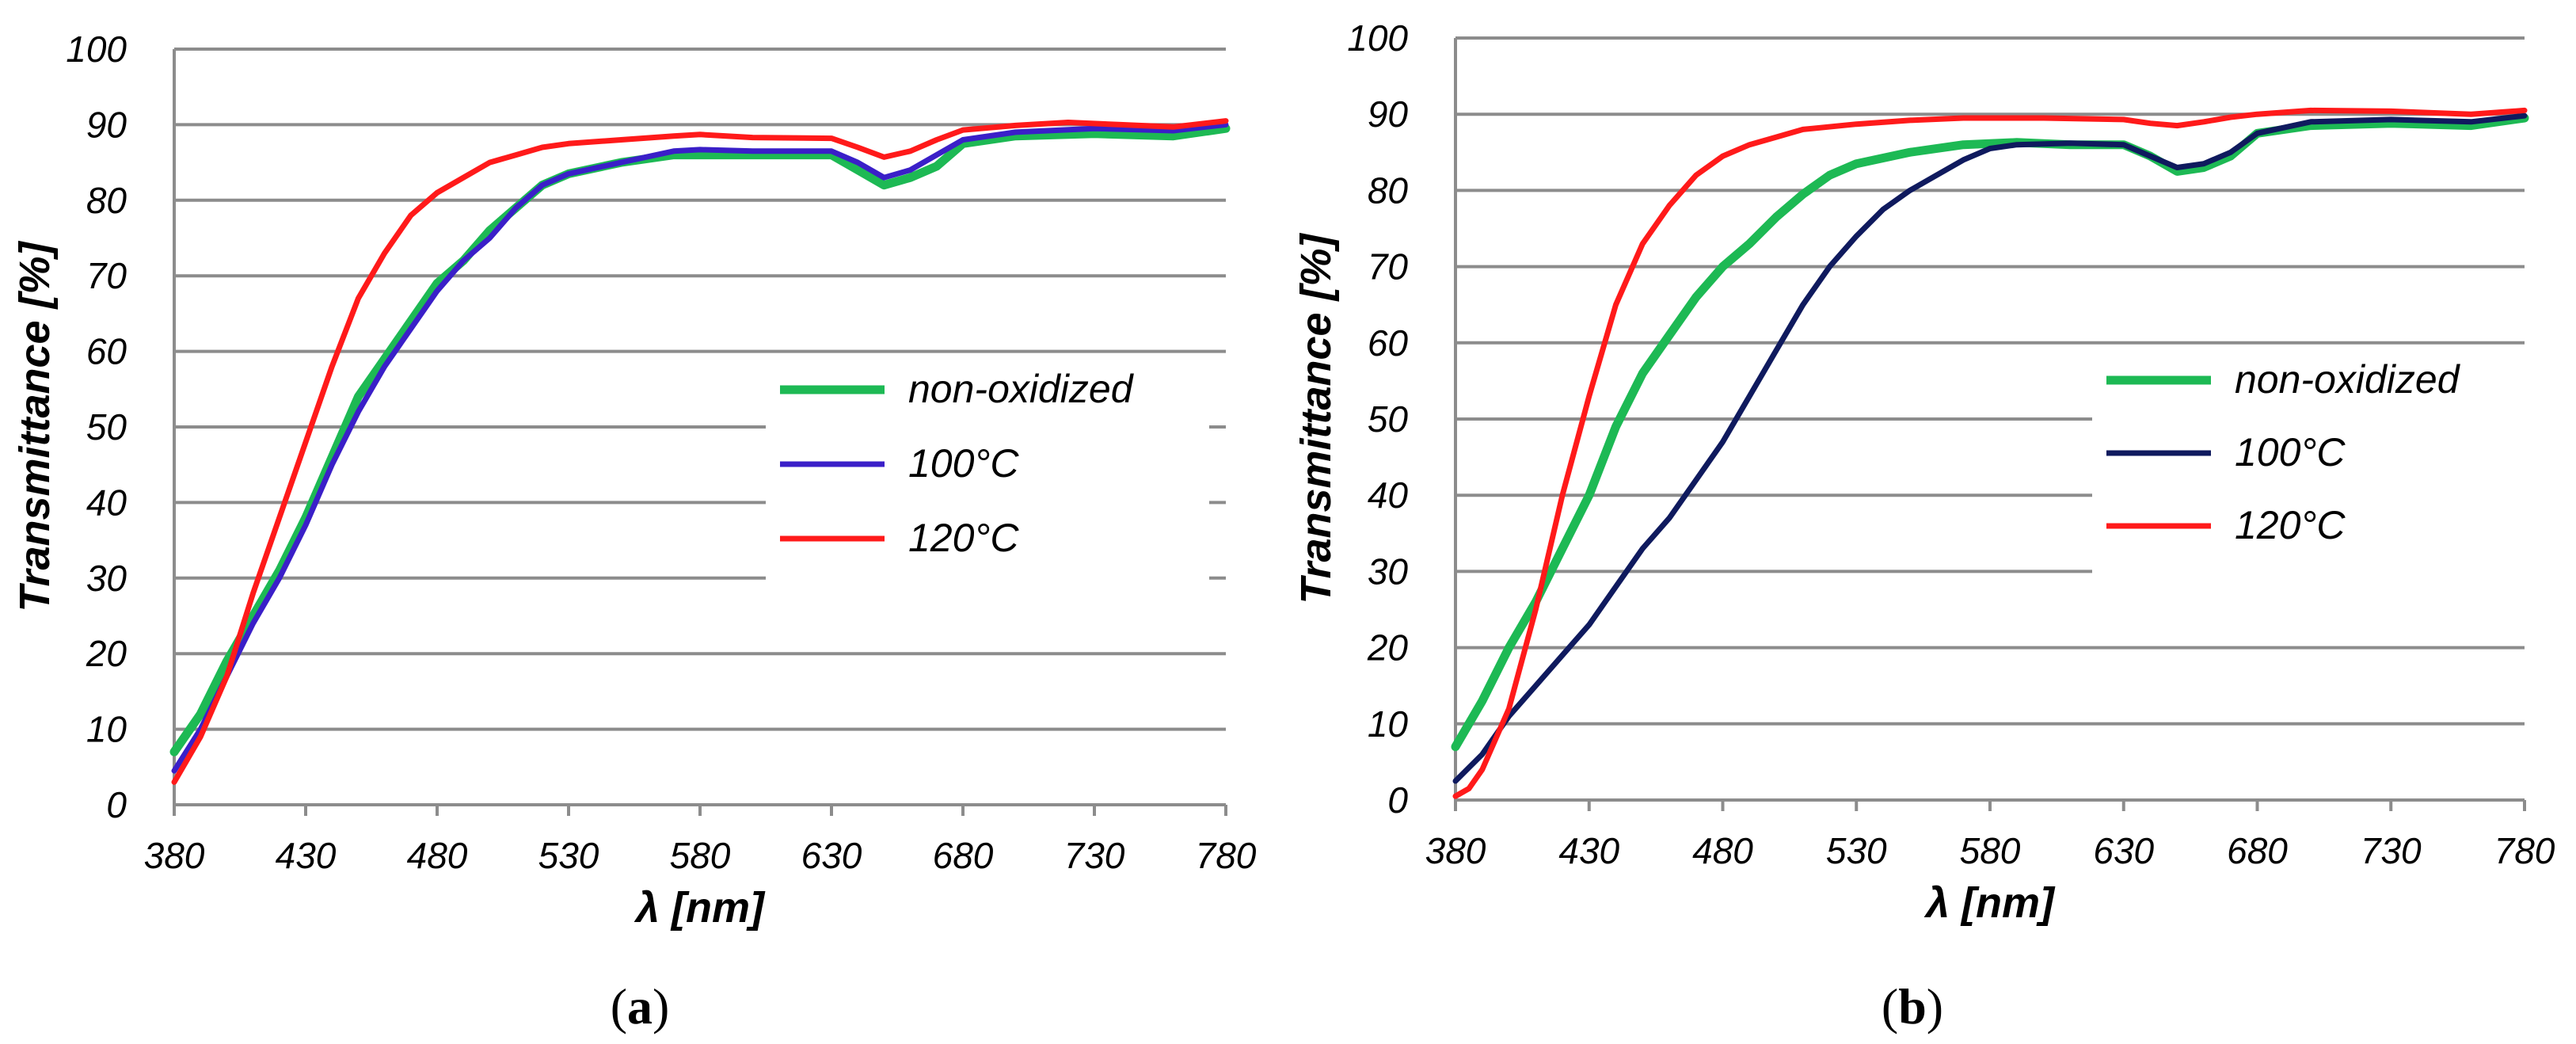 This screenshot has width=2576, height=1044. What do you see at coordinates (963, 538) in the screenshot?
I see `legend-label-a-2: 120°C` at bounding box center [963, 538].